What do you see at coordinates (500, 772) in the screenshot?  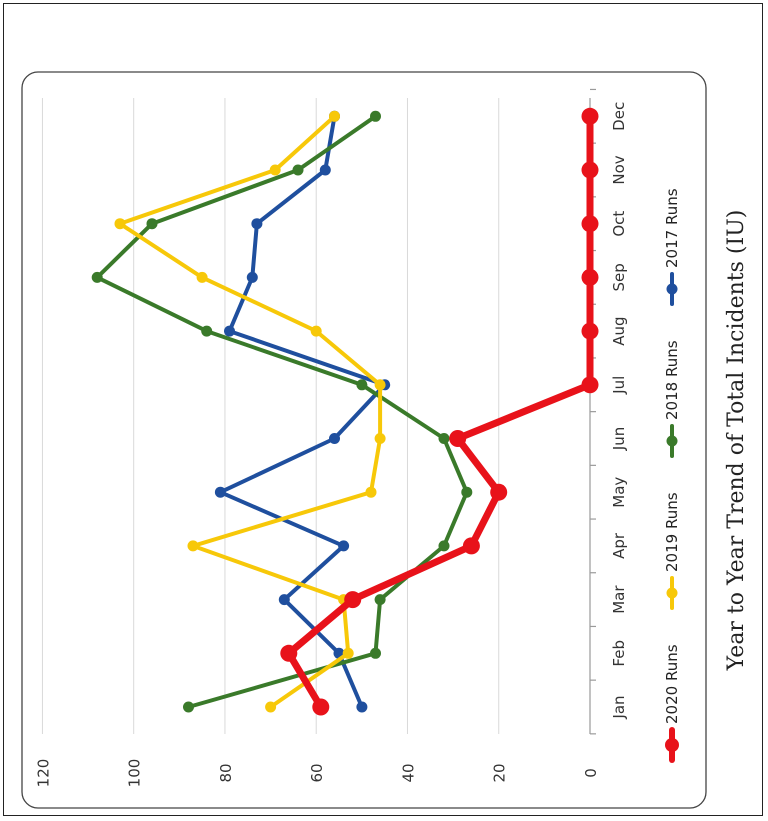 I see `value-tick-label-20: 20` at bounding box center [500, 772].